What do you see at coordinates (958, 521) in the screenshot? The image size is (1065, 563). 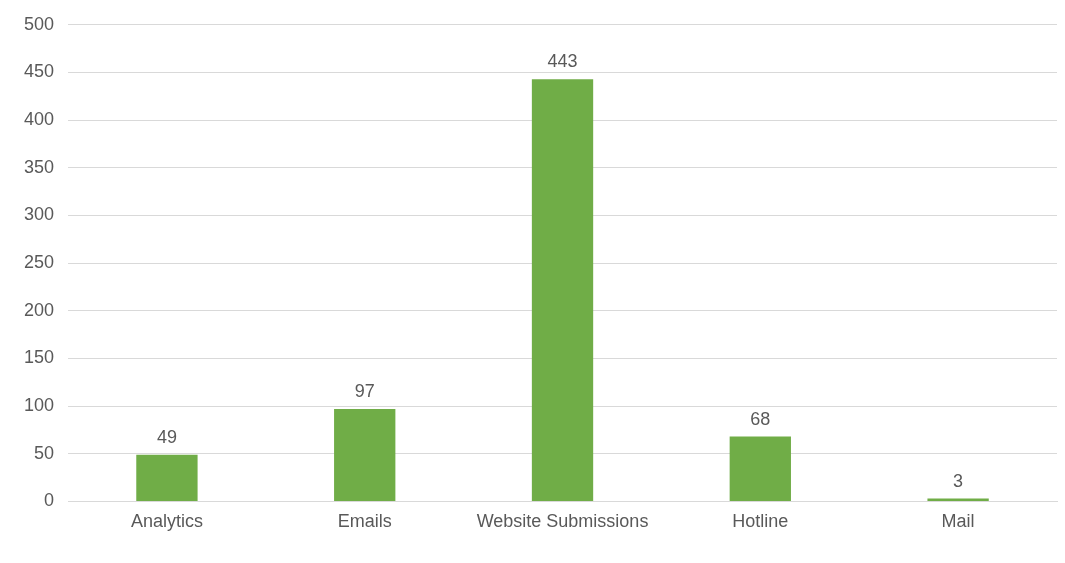 I see `x-tick-label: Mail` at bounding box center [958, 521].